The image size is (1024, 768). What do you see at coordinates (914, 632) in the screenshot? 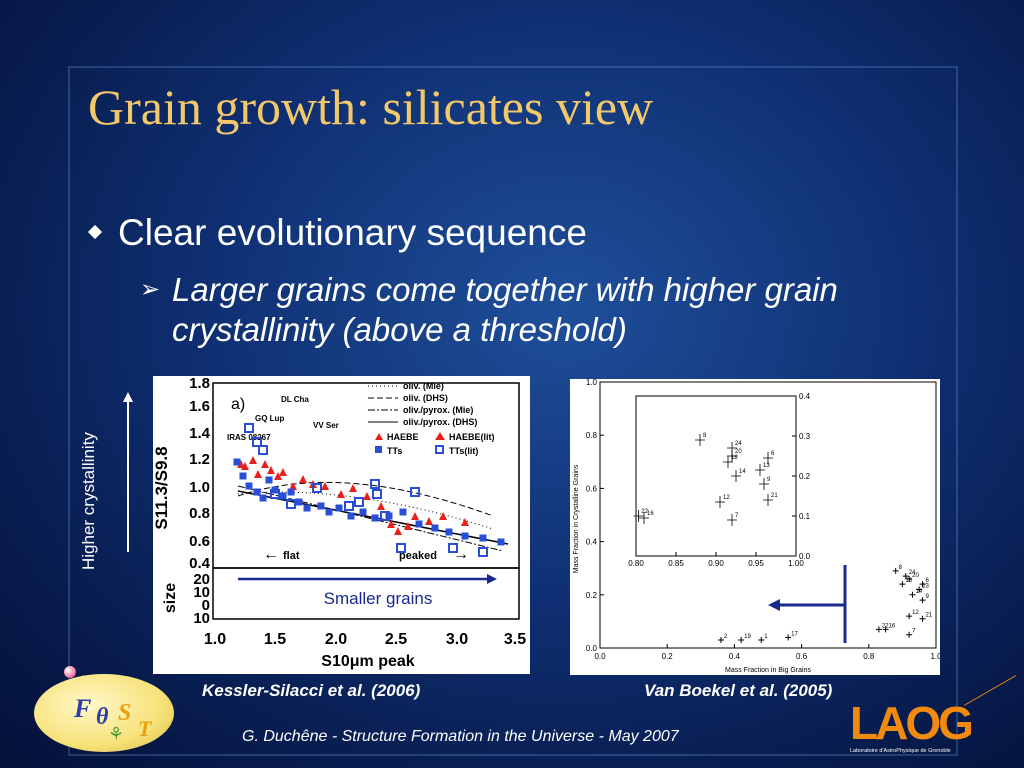
I see `point-label: 7` at bounding box center [914, 632].